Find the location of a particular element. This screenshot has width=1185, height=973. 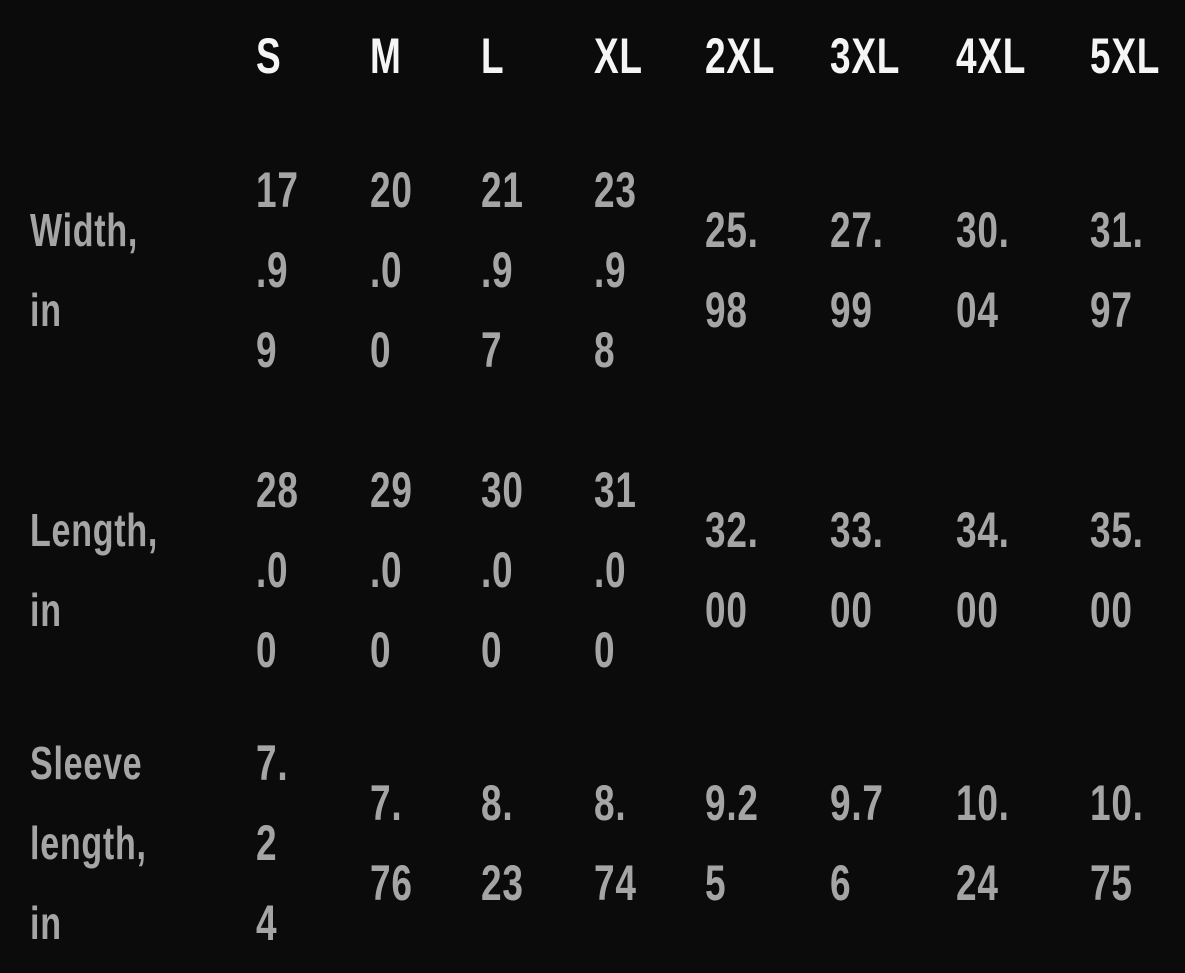

measurement-value: 10. 75 is located at coordinates (1117, 842).